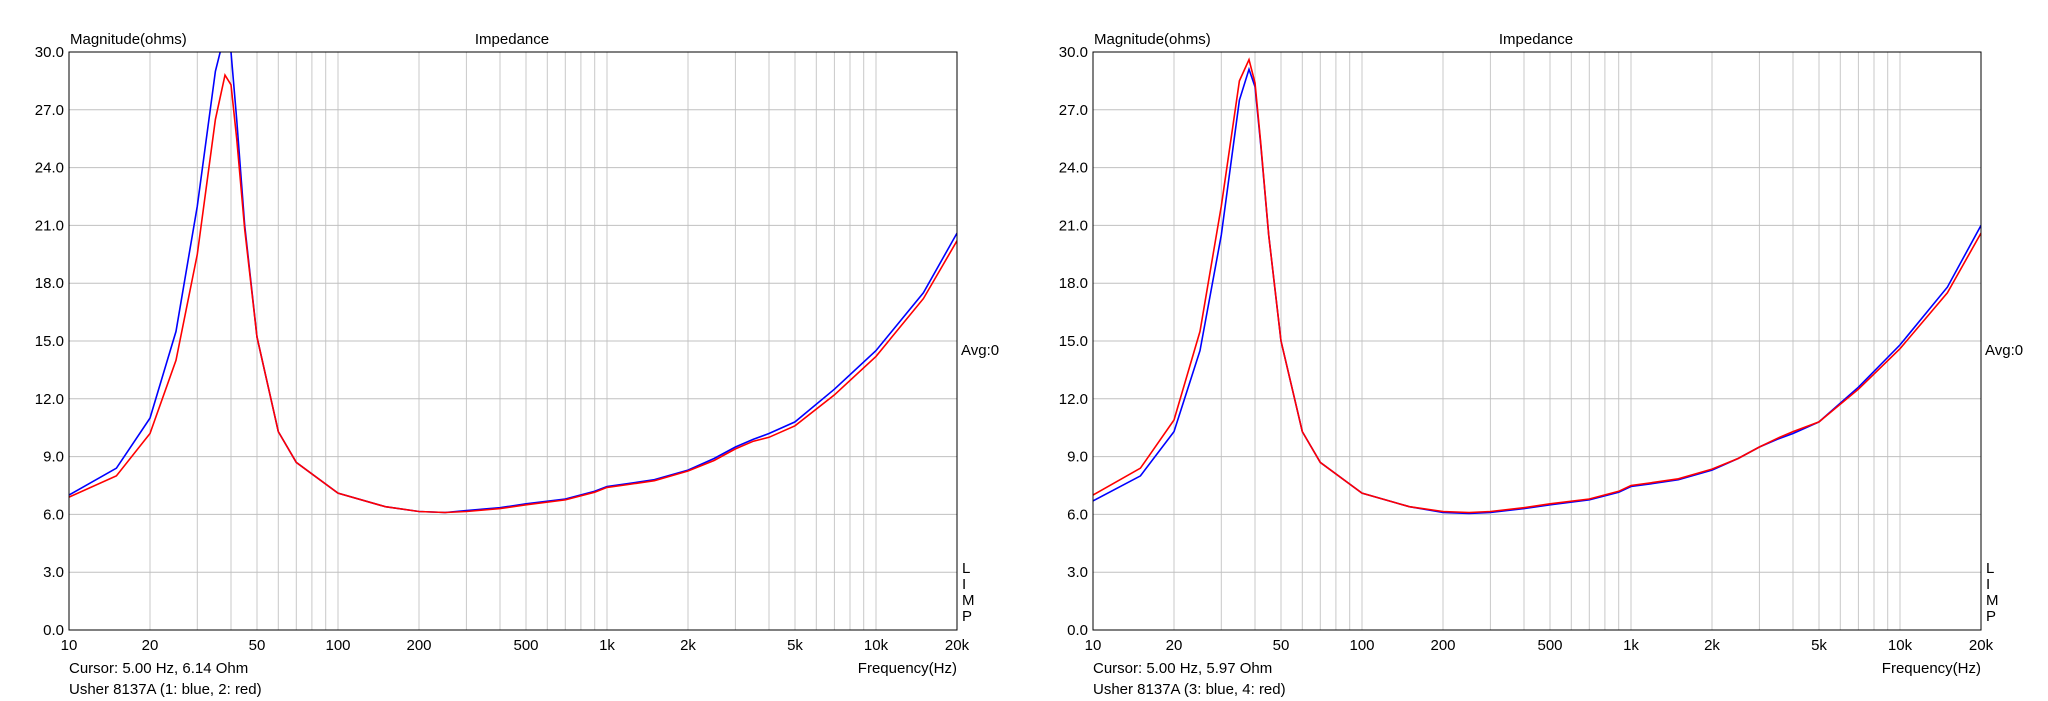 Image resolution: width=2048 pixels, height=701 pixels. I want to click on legend-text: Usher 8137A (1: blue, 2: red), so click(165, 689).